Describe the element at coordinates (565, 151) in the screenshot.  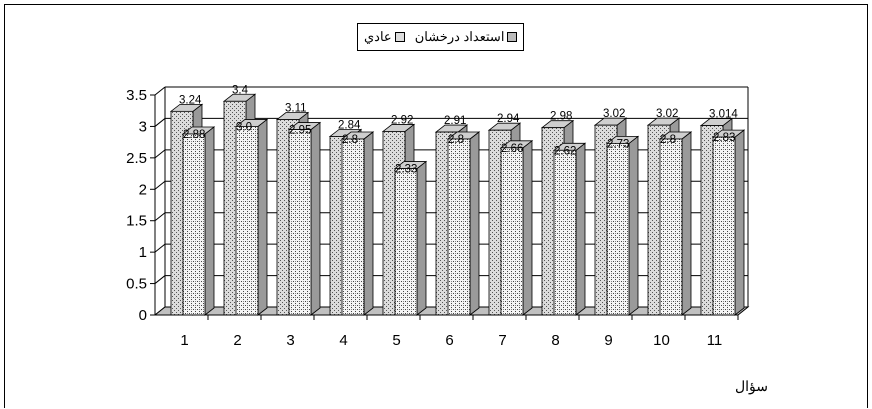
I see `data-label-series2: 2.62` at that location.